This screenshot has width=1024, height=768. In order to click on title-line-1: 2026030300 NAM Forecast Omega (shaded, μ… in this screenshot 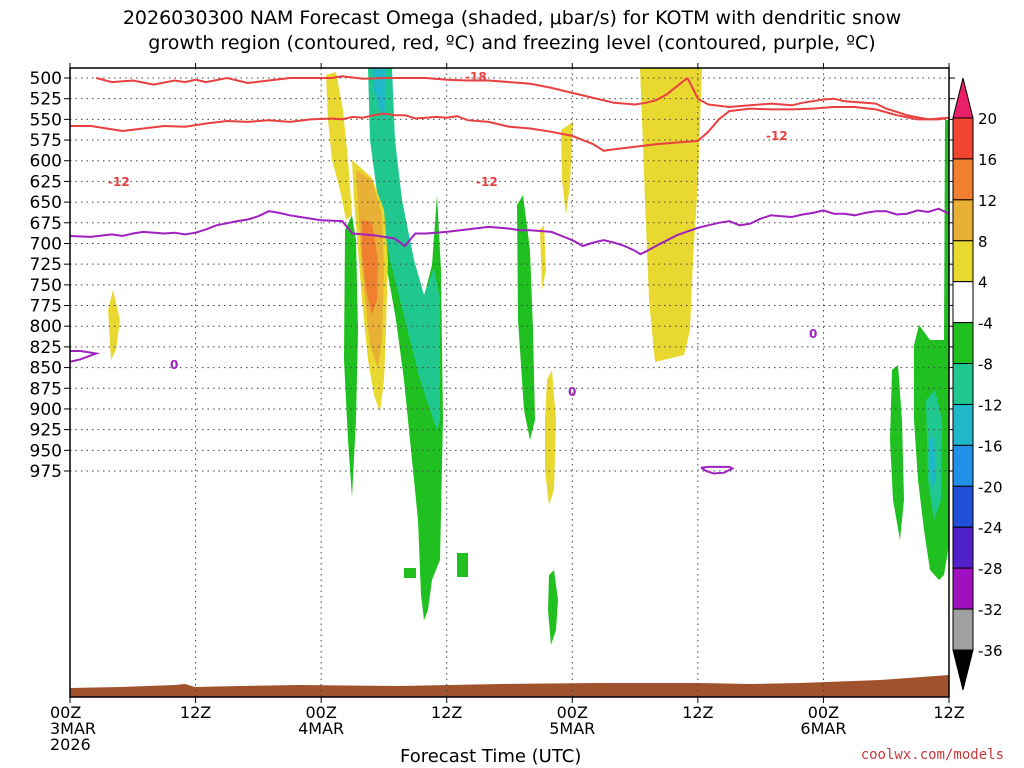, I will do `click(512, 18)`.